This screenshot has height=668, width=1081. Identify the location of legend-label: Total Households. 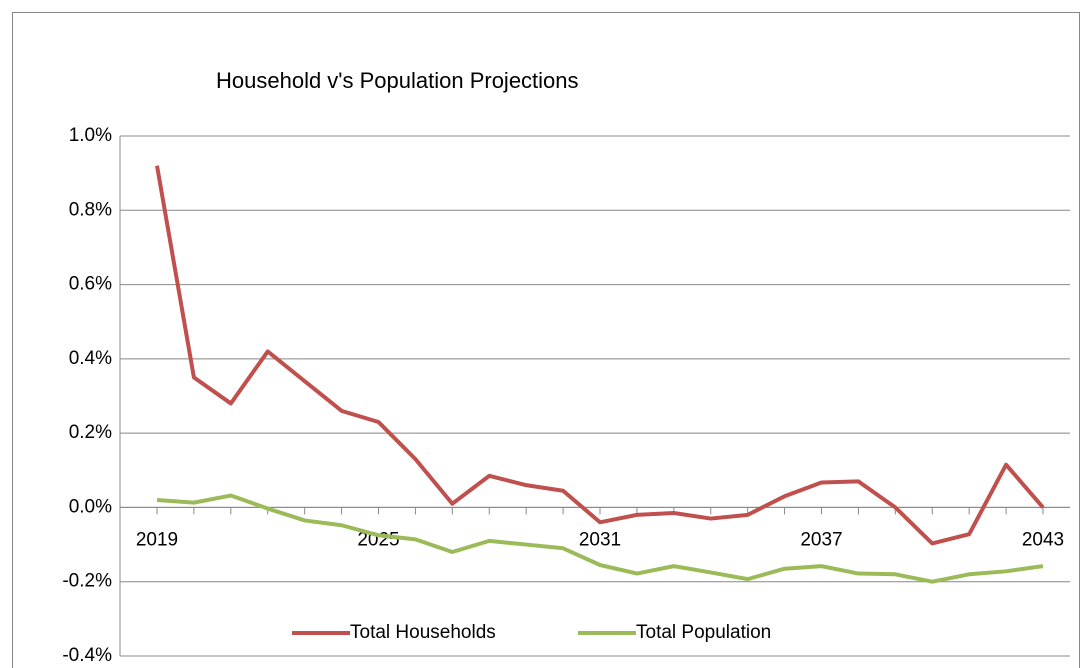
(423, 632).